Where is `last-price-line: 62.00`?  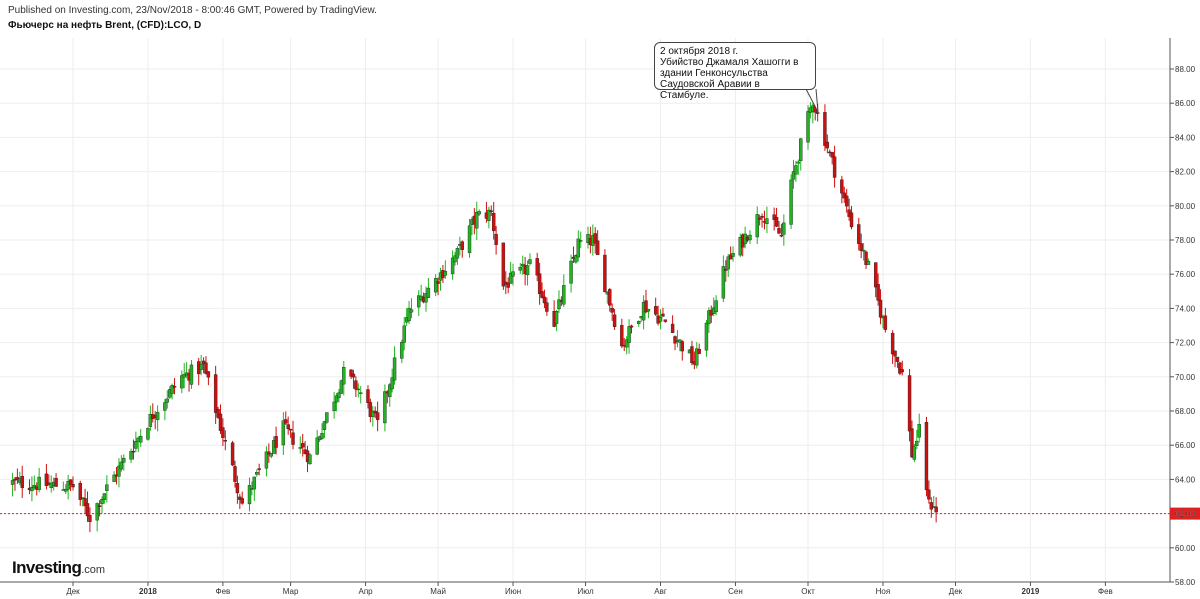
last-price-line: 62.00 is located at coordinates (600, 513).